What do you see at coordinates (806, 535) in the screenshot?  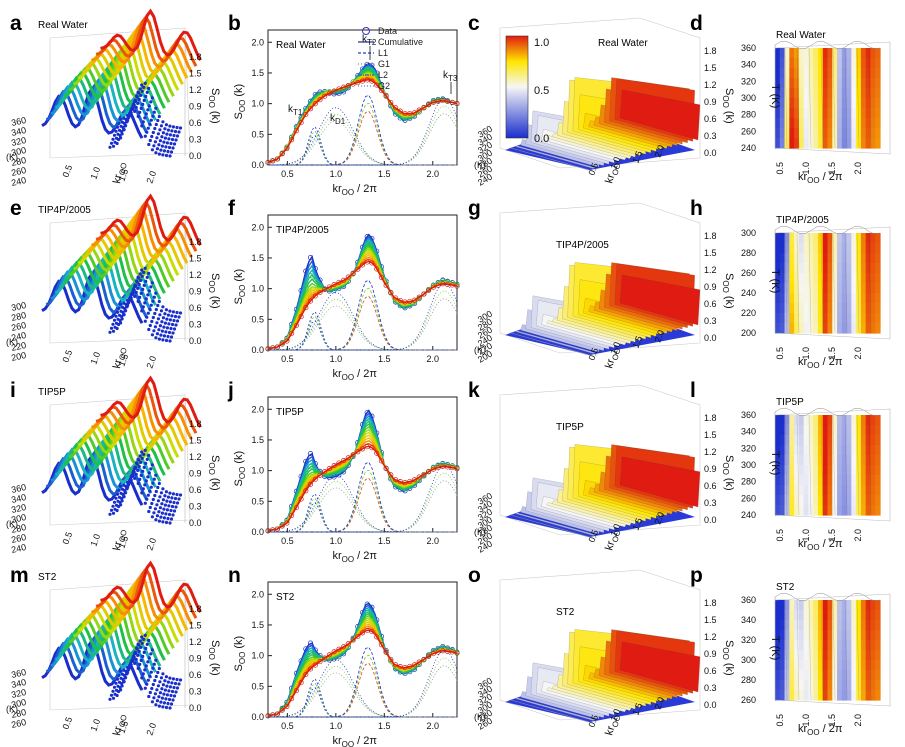 I see `x-tick-label: 1.0` at bounding box center [806, 535].